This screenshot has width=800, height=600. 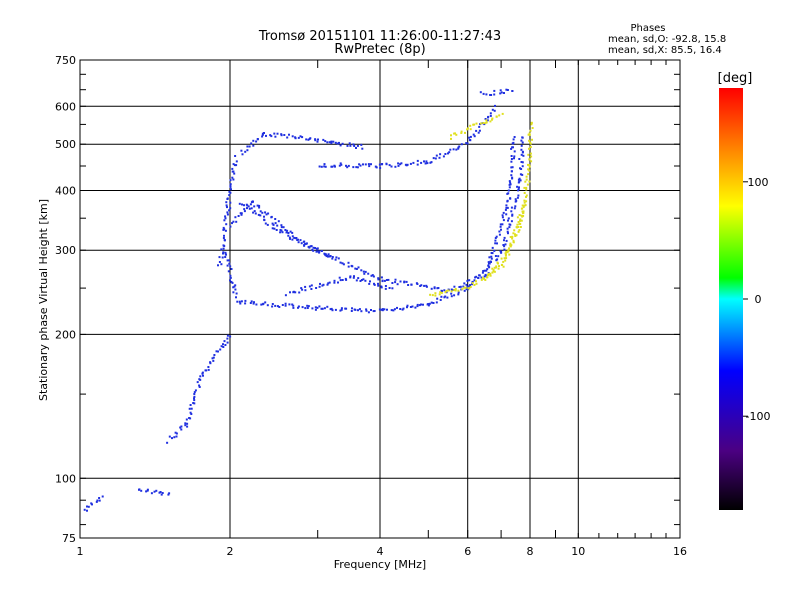 I want to click on x-tick-label: 16, so click(x=680, y=551).